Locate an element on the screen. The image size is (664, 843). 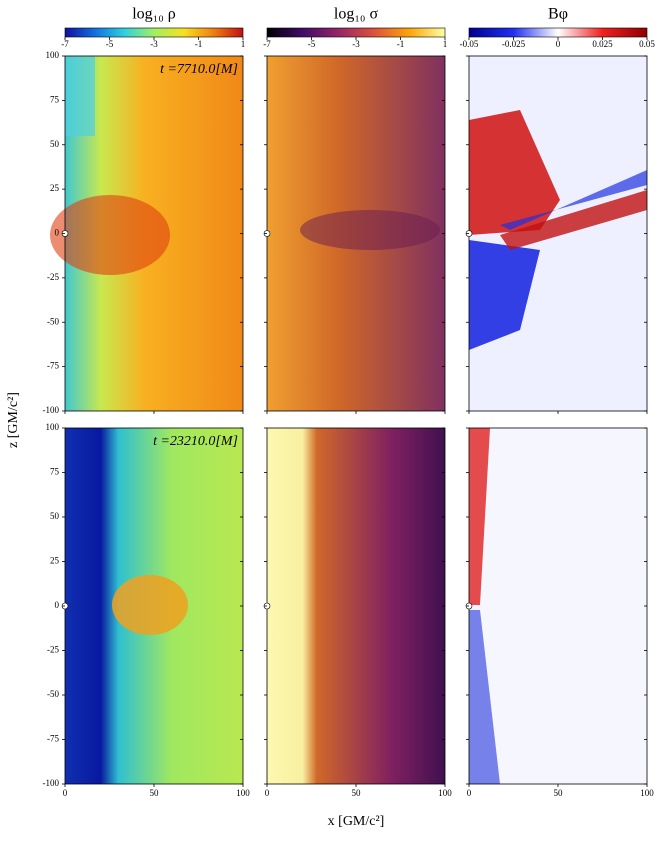
colorbar-tick-label: 0.05 is located at coordinates (647, 44).